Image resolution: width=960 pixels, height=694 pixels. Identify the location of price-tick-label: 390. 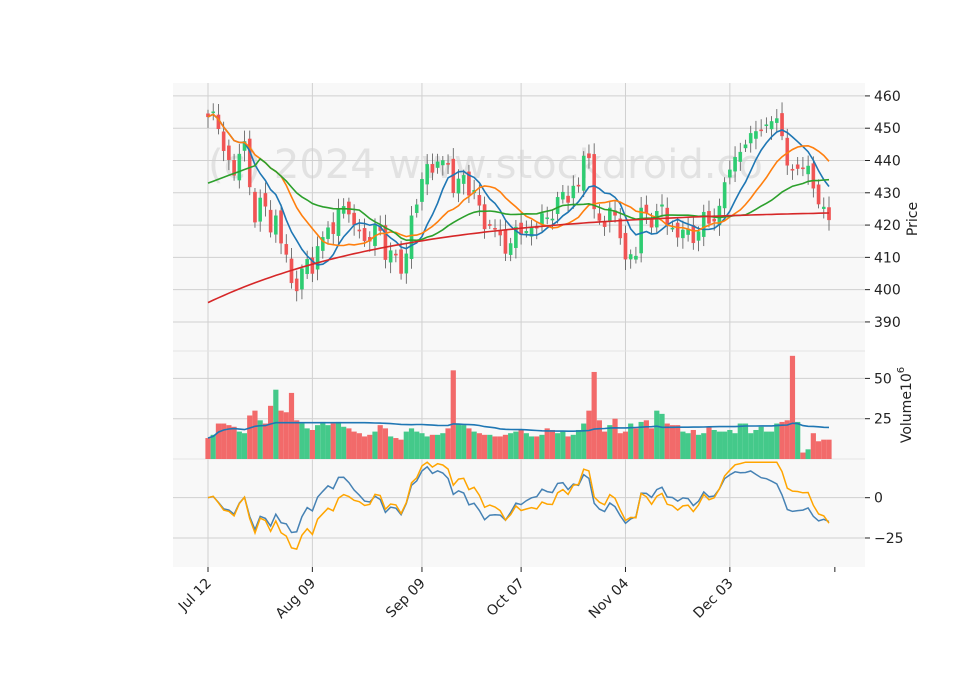
(887, 323).